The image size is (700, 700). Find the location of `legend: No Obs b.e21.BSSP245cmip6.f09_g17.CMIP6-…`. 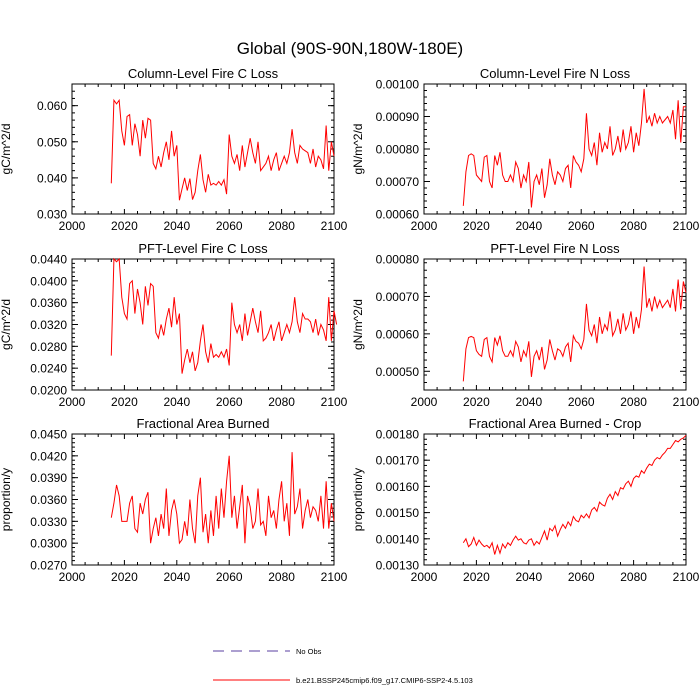

legend: No Obs b.e21.BSSP245cmip6.f09_g17.CMIP6-… is located at coordinates (343, 666).